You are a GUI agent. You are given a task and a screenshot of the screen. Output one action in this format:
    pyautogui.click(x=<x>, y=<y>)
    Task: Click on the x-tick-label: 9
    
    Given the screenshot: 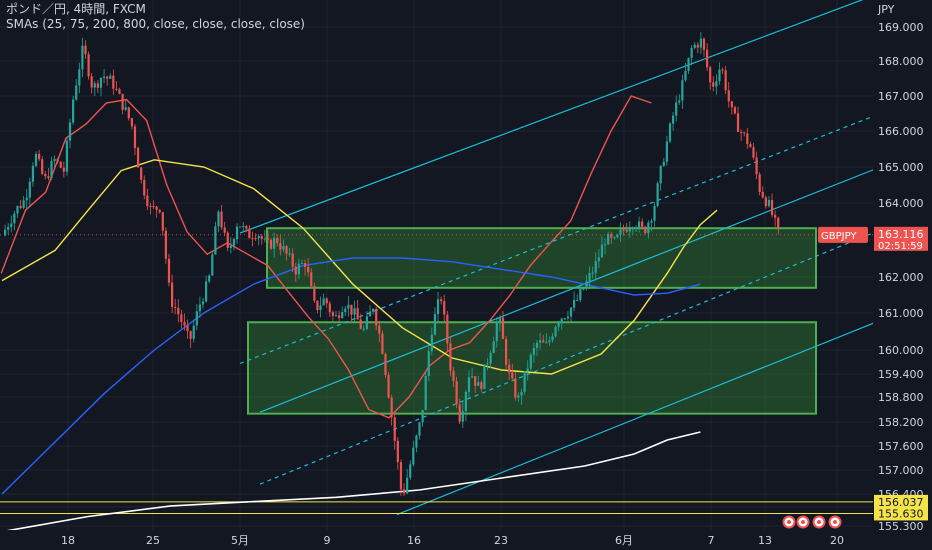 What is the action you would take?
    pyautogui.click(x=327, y=540)
    